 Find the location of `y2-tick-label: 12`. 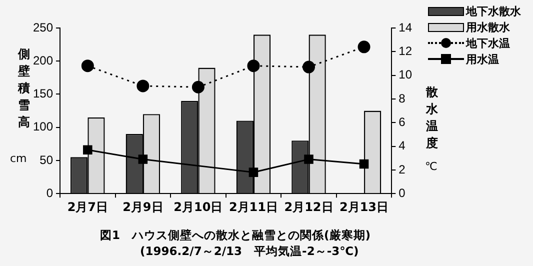

y2-tick-label: 12 is located at coordinates (405, 51).